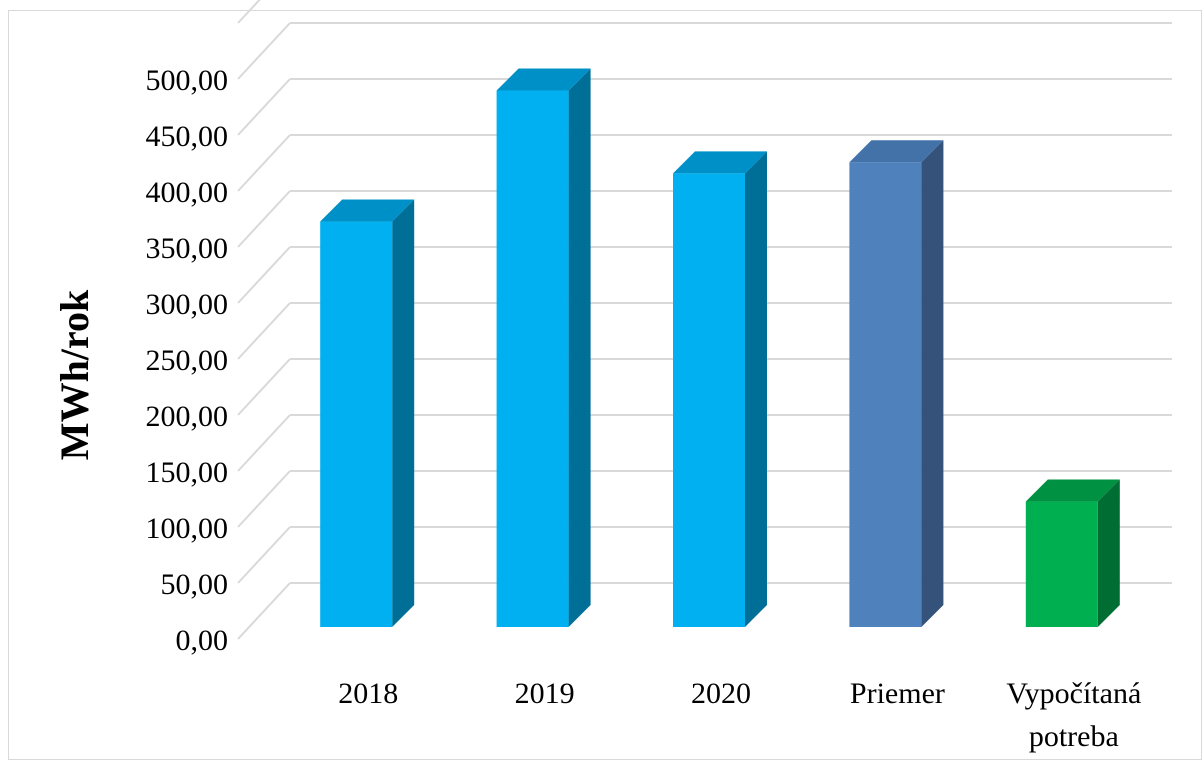 This screenshot has width=1204, height=762. Describe the element at coordinates (897, 693) in the screenshot. I see `x-category-label: Priemer` at that location.